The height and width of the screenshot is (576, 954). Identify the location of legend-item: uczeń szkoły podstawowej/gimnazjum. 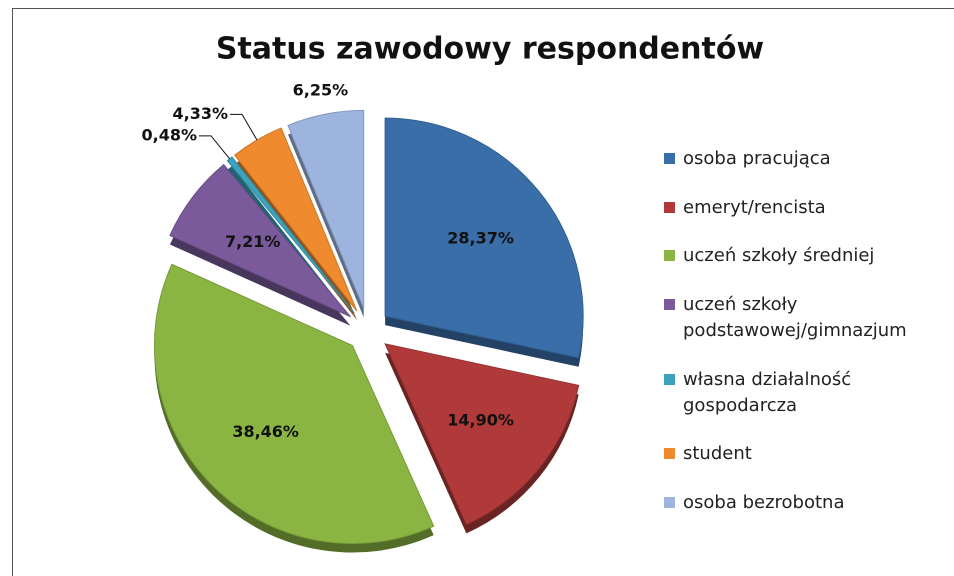
(795, 318).